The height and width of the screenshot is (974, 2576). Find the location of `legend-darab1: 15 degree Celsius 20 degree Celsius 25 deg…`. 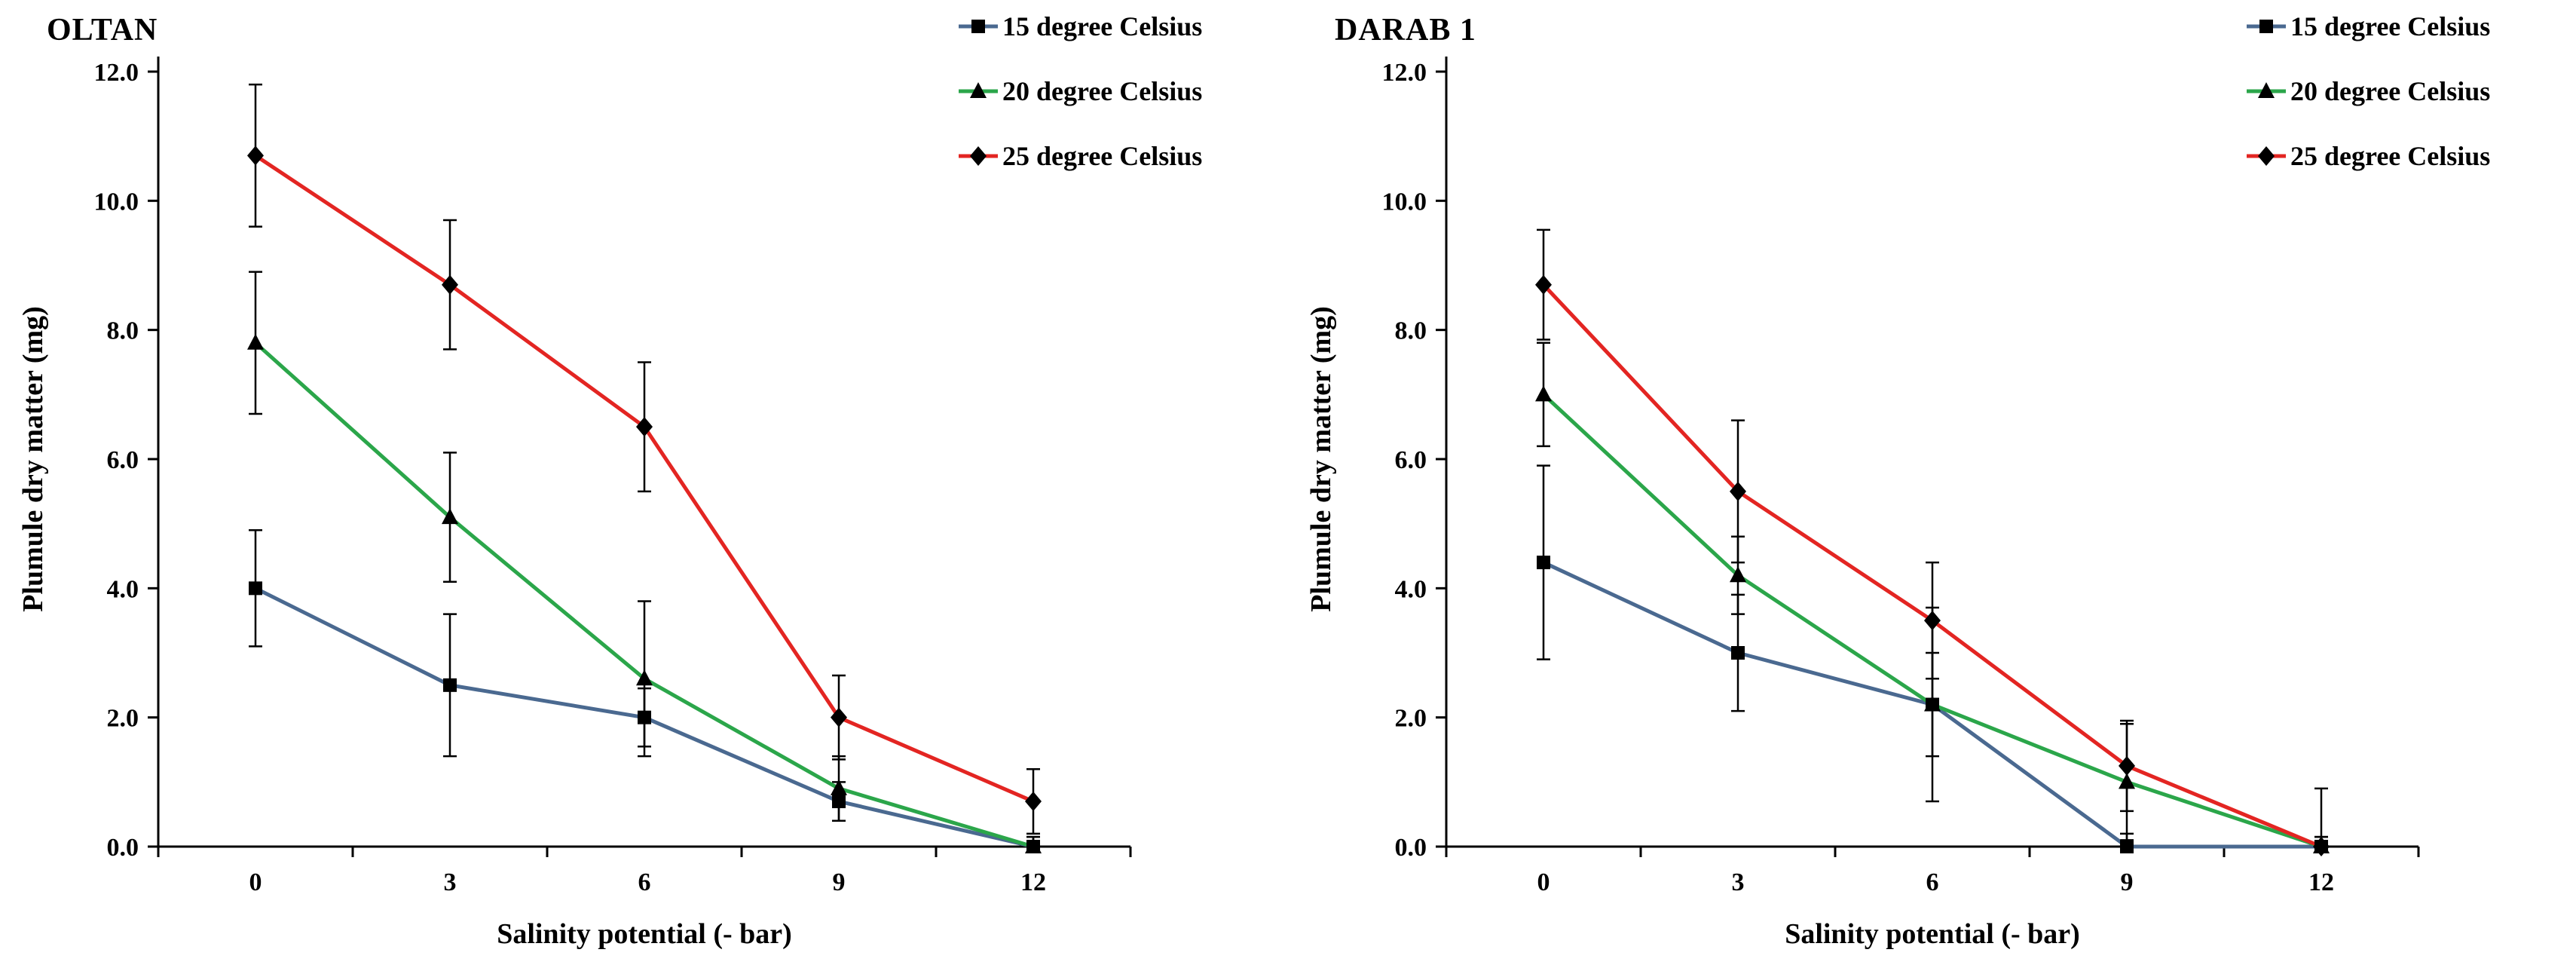

legend-darab1: 15 degree Celsius 20 degree Celsius 25 deg… is located at coordinates (2369, 91).